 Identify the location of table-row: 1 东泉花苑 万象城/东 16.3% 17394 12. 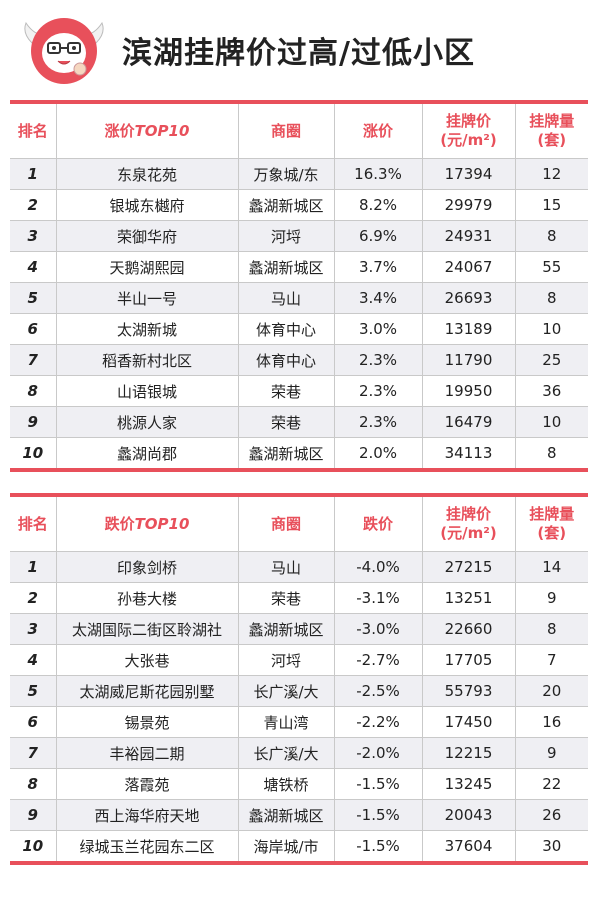
(299, 174).